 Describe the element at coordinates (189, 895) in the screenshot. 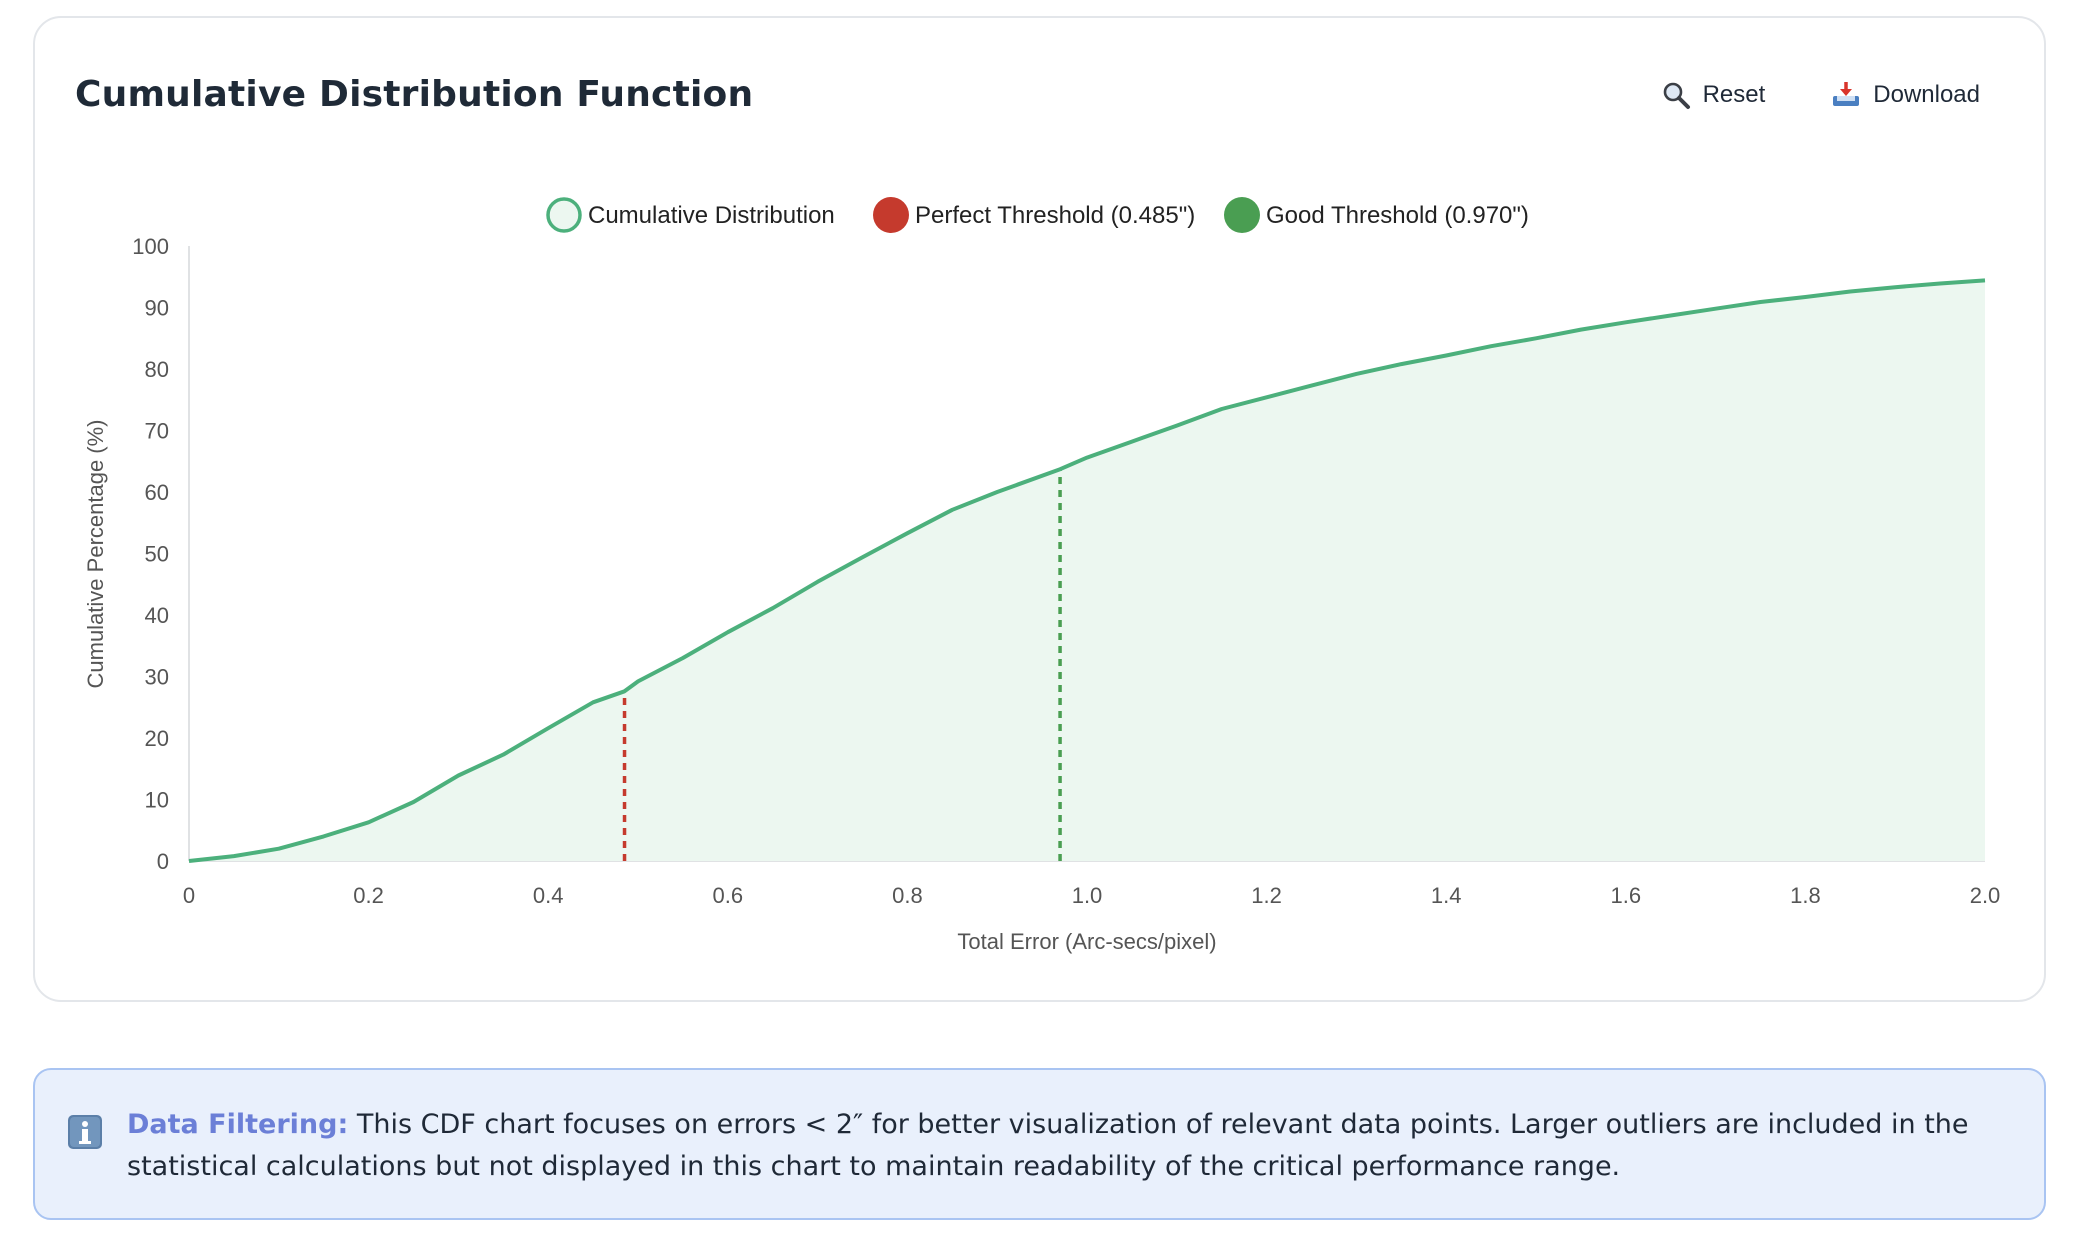

I see `x-tick-label: 0` at that location.